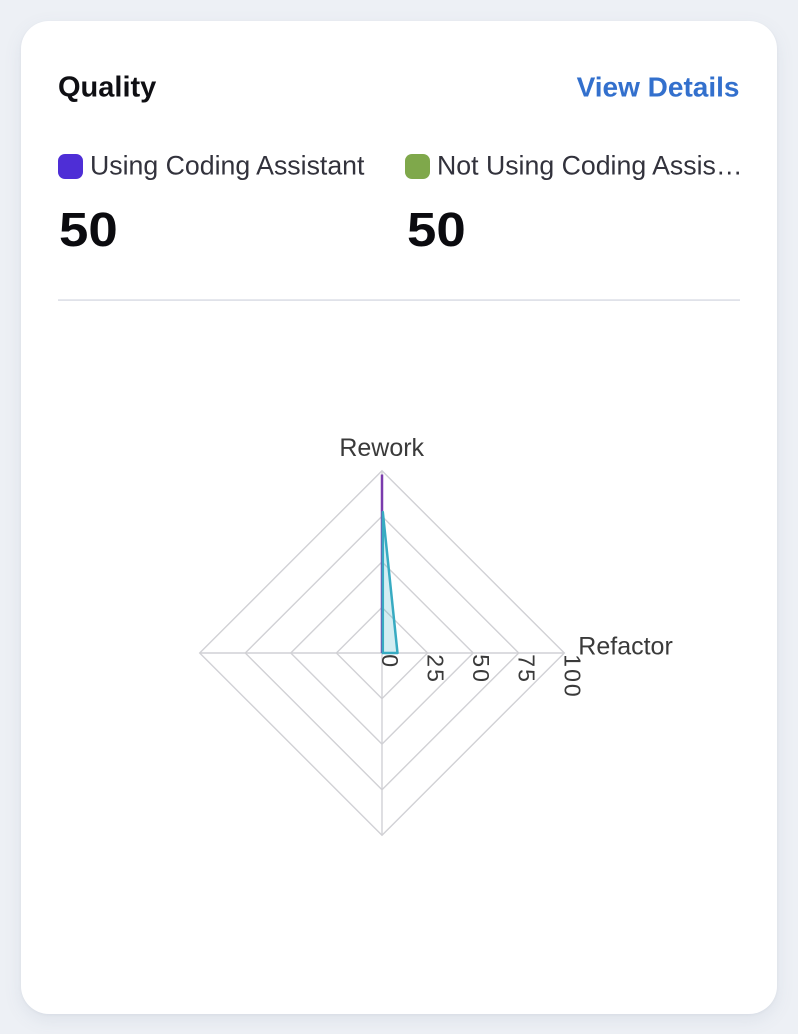 The height and width of the screenshot is (1034, 798). What do you see at coordinates (658, 87) in the screenshot?
I see `svg-text: View Details` at bounding box center [658, 87].